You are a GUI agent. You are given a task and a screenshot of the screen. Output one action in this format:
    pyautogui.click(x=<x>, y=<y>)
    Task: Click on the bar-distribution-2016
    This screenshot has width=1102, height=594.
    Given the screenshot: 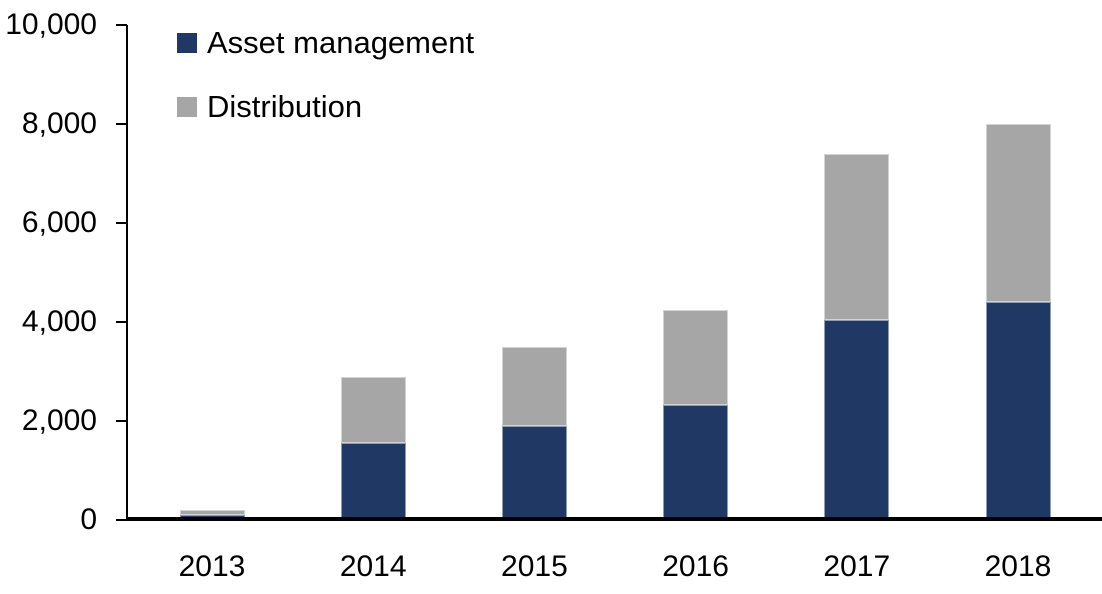 What is the action you would take?
    pyautogui.click(x=696, y=357)
    